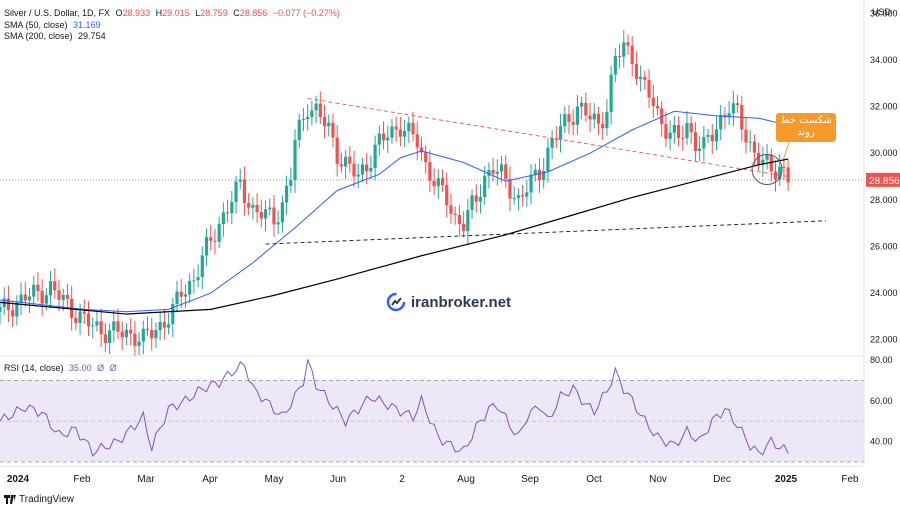  I want to click on sma200-value: 29.754, so click(92, 36).